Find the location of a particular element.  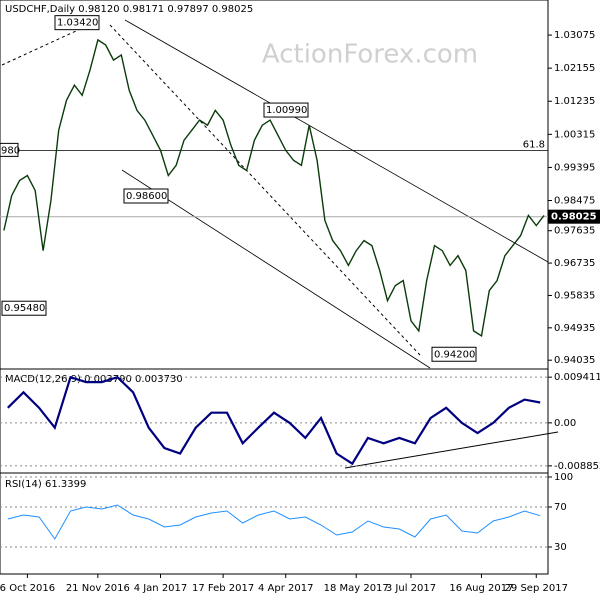

y-tick-label: 1.03075 is located at coordinates (574, 35).